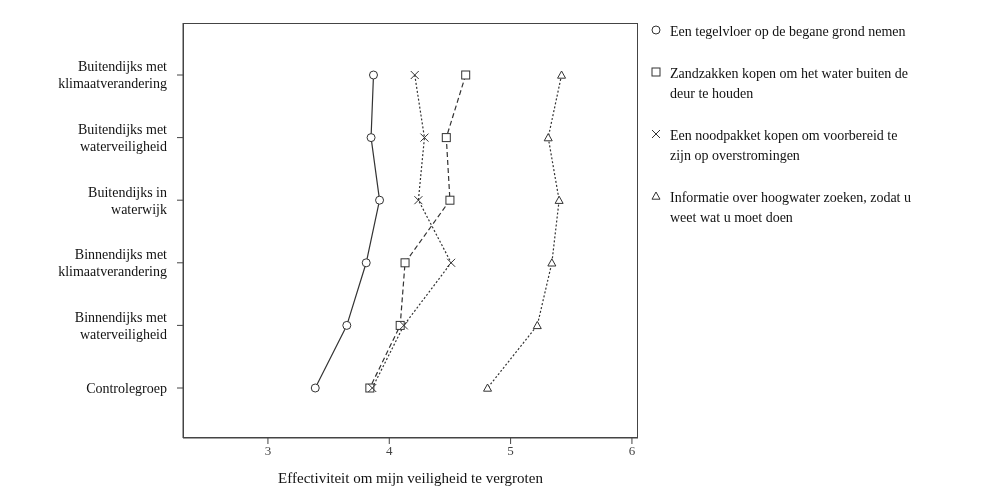 This screenshot has height=496, width=1006. Describe the element at coordinates (632, 451) in the screenshot. I see `x-tick-label: 6` at that location.